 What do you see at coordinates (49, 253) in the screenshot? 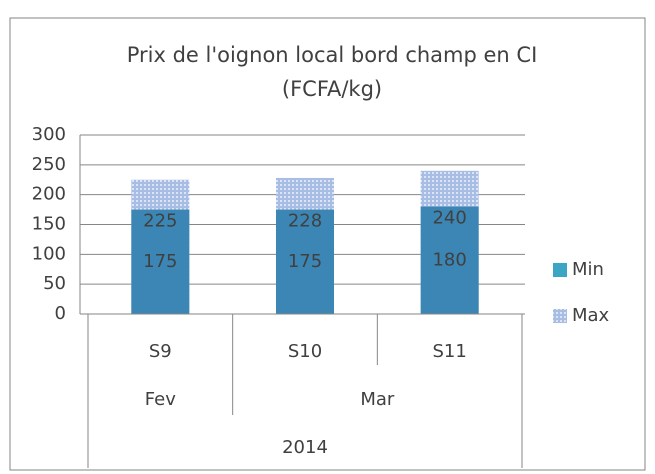
I see `y-tick-label: 100` at bounding box center [49, 253].